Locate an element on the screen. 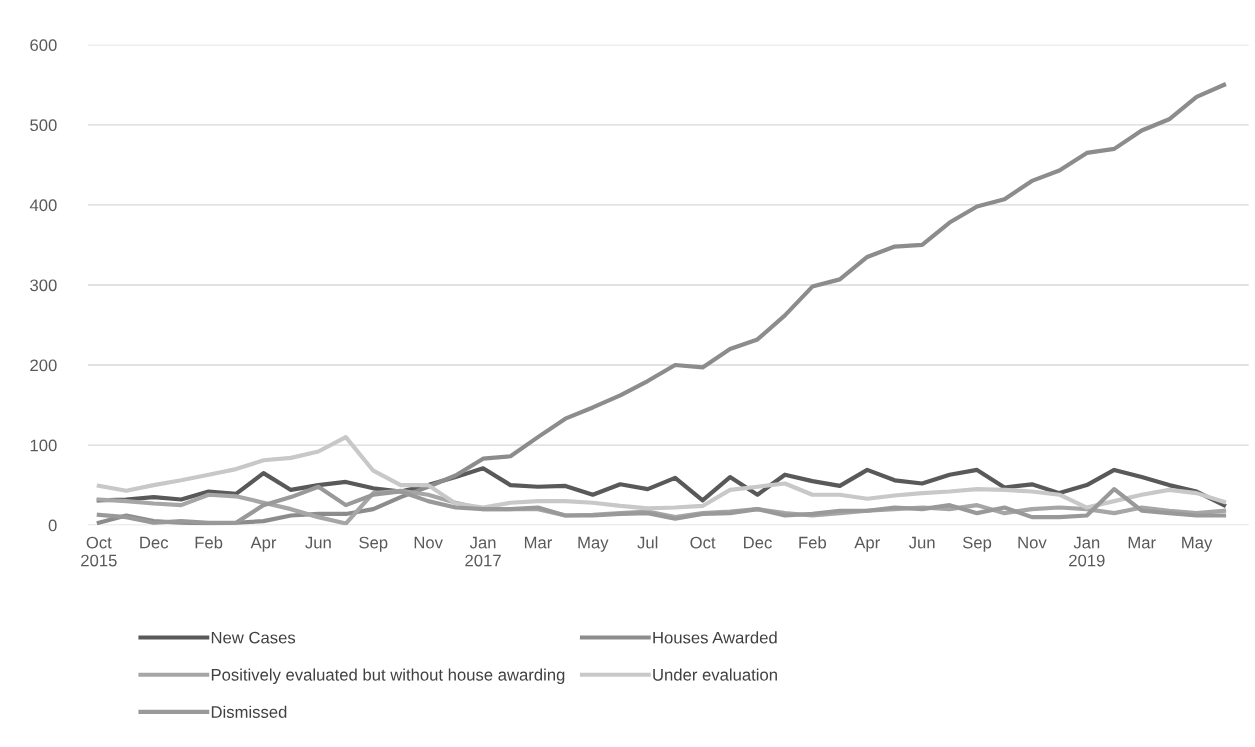 Image resolution: width=1255 pixels, height=747 pixels. x-tick-label: Oct 2015 is located at coordinates (99, 551).